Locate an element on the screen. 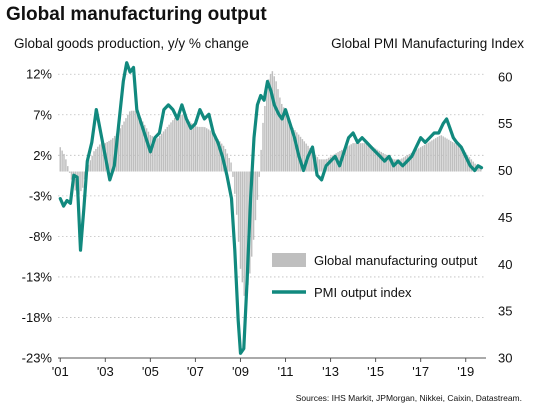 The width and height of the screenshot is (536, 411). legend-swatch-bar is located at coordinates (289, 260).